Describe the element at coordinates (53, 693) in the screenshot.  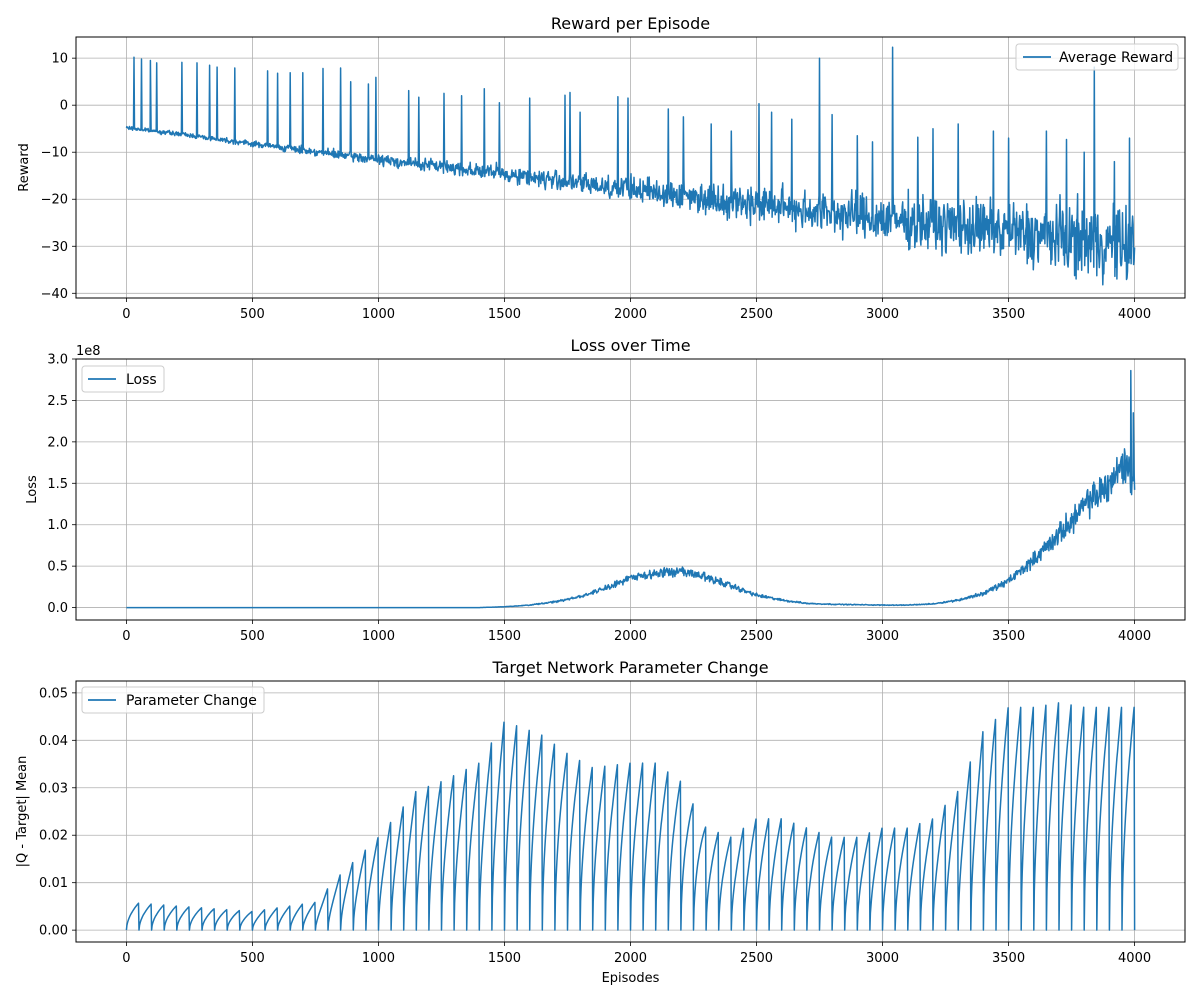
I see `y-tick-label: 0.05` at that location.